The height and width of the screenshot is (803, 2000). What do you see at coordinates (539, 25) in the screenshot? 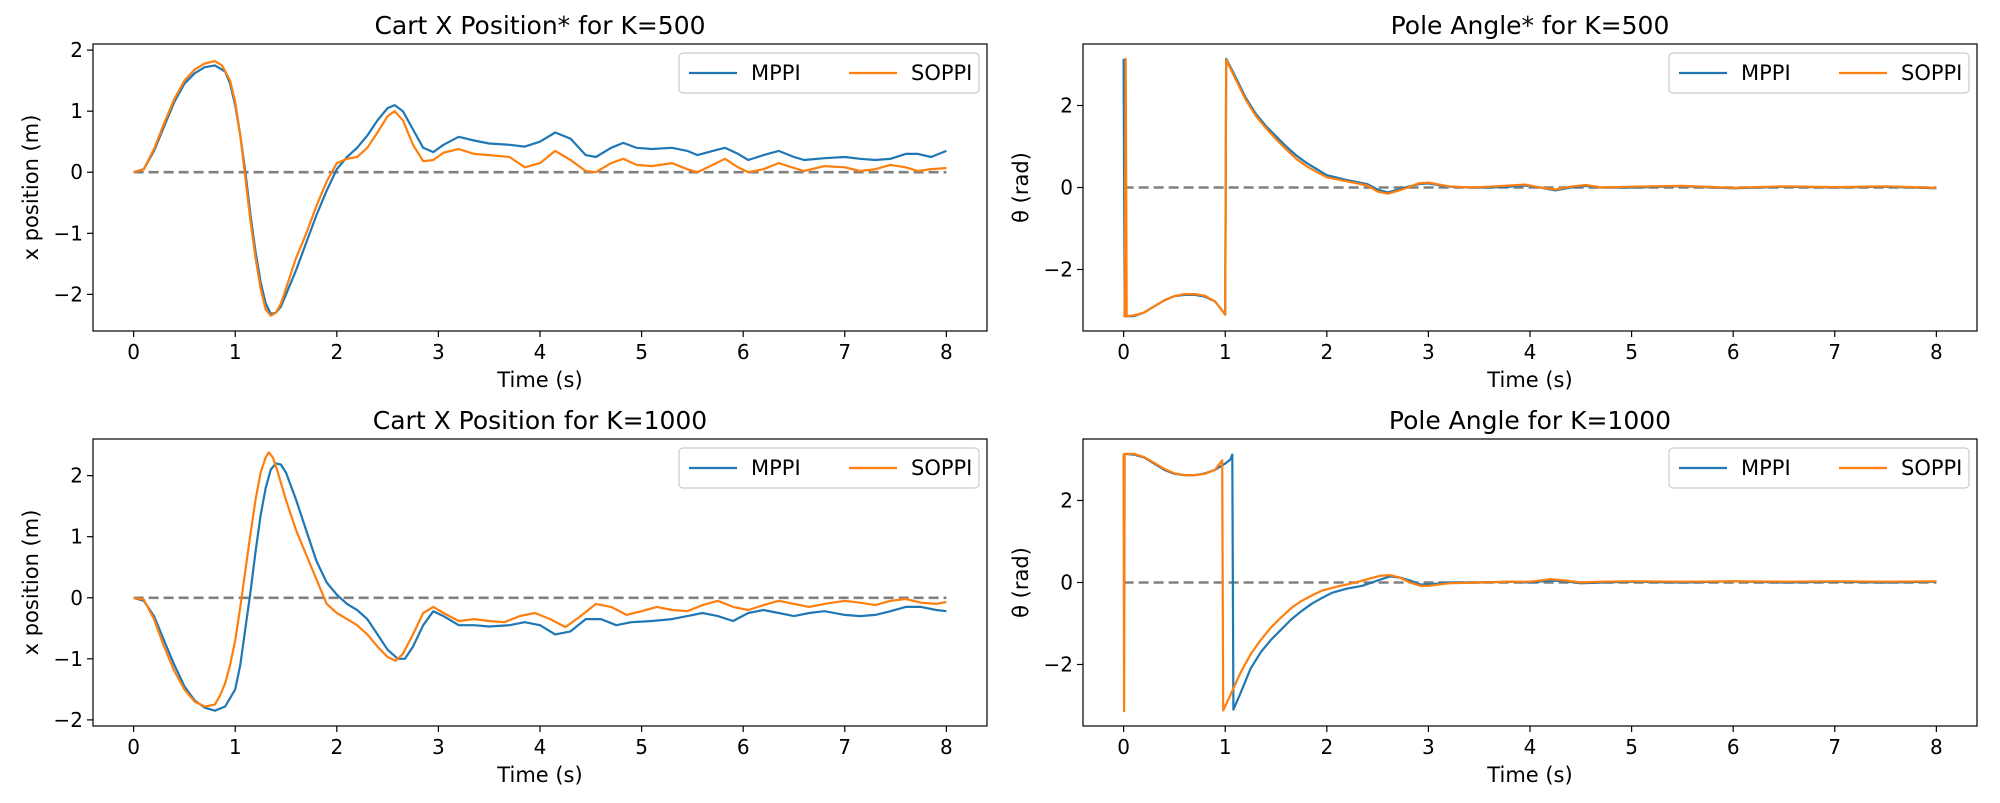
I see `chart-title: Cart X Position* for K=500` at bounding box center [539, 25].